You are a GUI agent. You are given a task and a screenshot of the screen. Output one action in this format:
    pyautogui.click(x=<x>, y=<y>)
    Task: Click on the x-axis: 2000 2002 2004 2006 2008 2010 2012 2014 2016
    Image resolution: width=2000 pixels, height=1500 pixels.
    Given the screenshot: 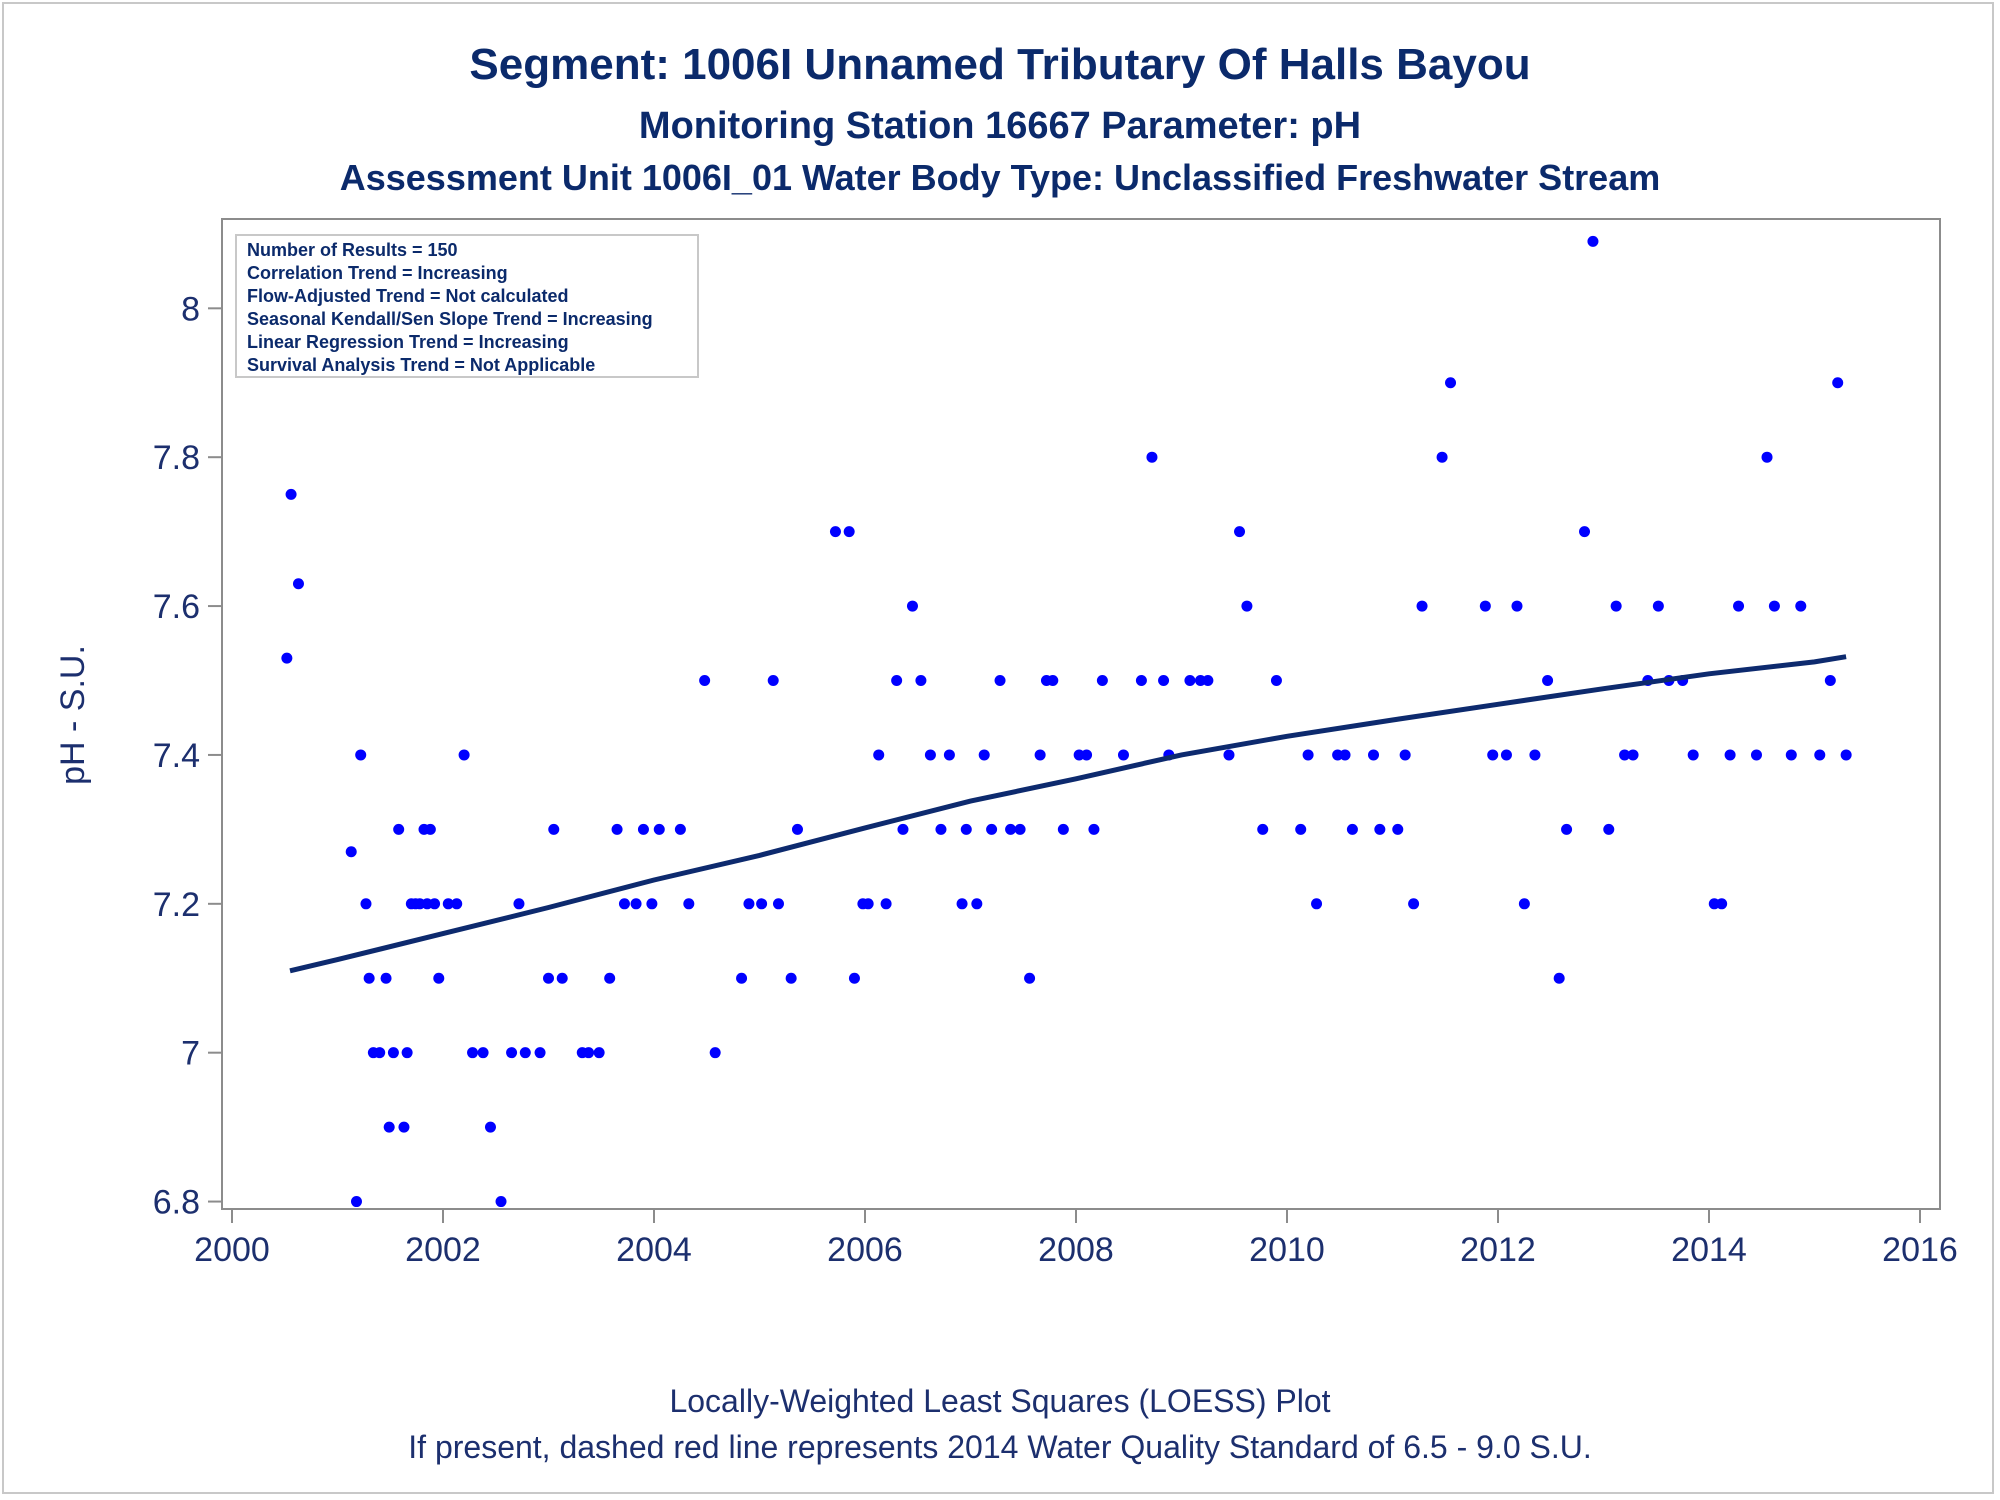 What is the action you would take?
    pyautogui.click(x=1076, y=1239)
    